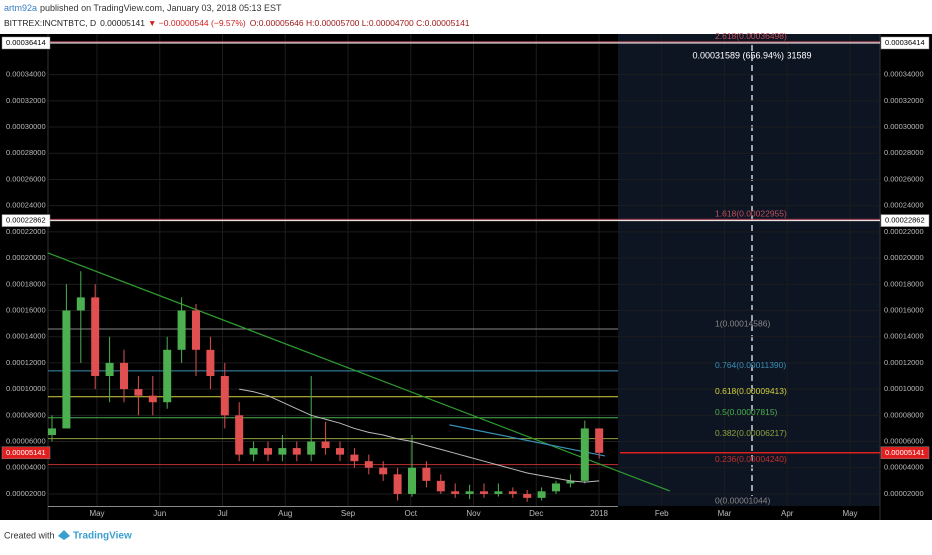  I want to click on change: ▼ −0.00000544 (−9.57%), so click(197, 23).